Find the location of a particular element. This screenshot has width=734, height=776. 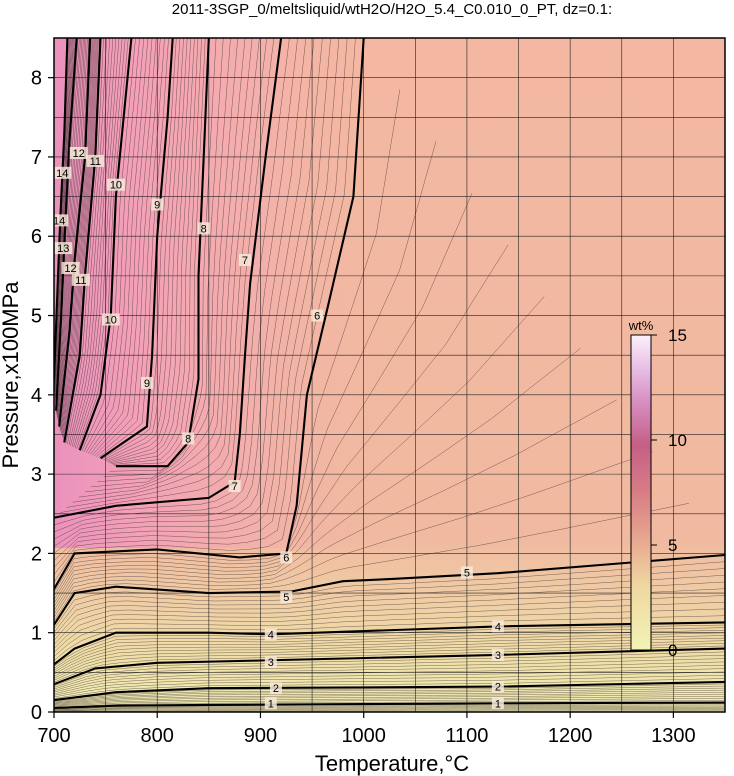

colorbar-scale is located at coordinates (641, 492).